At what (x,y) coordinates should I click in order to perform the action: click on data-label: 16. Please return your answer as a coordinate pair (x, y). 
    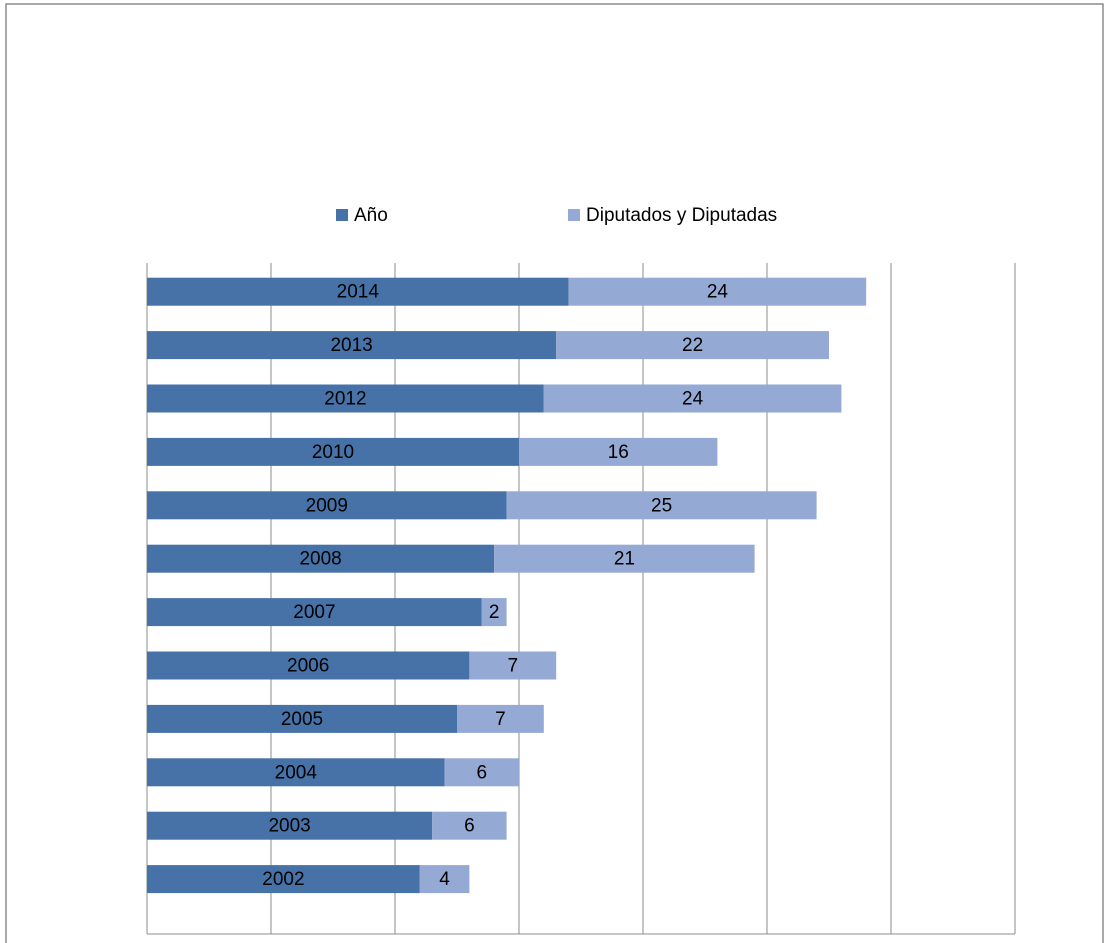
    Looking at the image, I should click on (618, 452).